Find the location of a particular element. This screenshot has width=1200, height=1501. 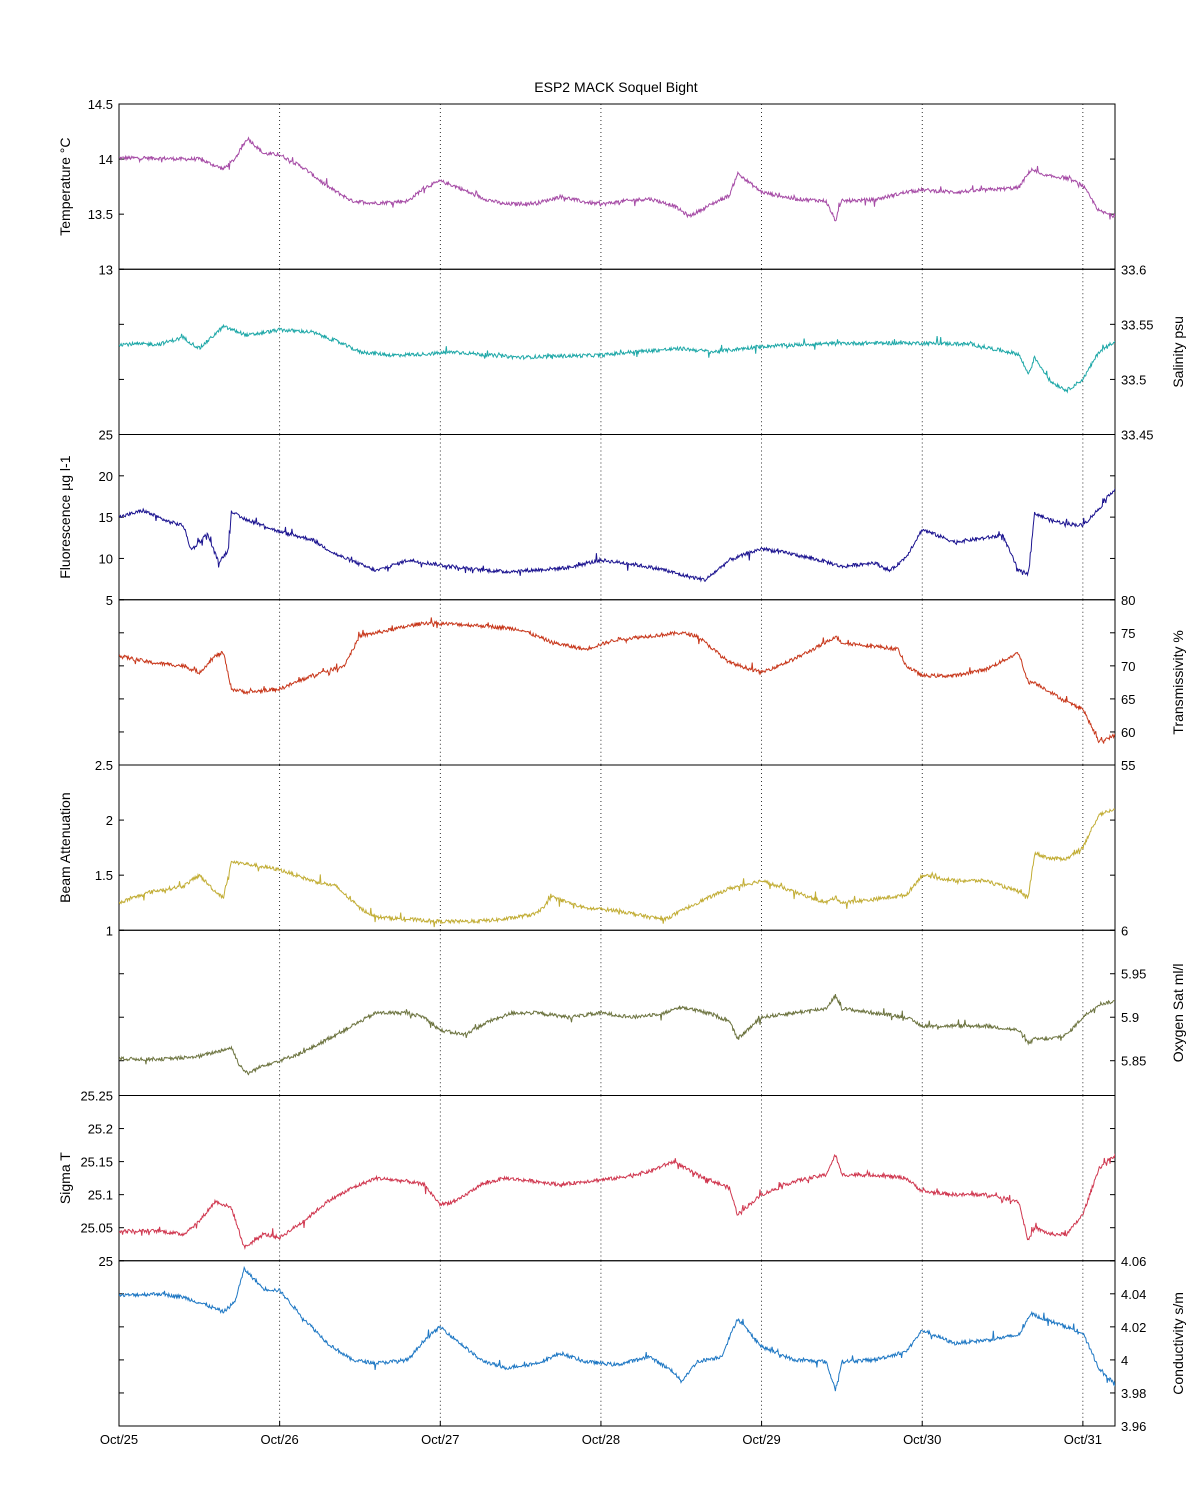

panel-fluorescence: 5 10 15 20 25 Fluorescence µg l-1 is located at coordinates (586, 518).